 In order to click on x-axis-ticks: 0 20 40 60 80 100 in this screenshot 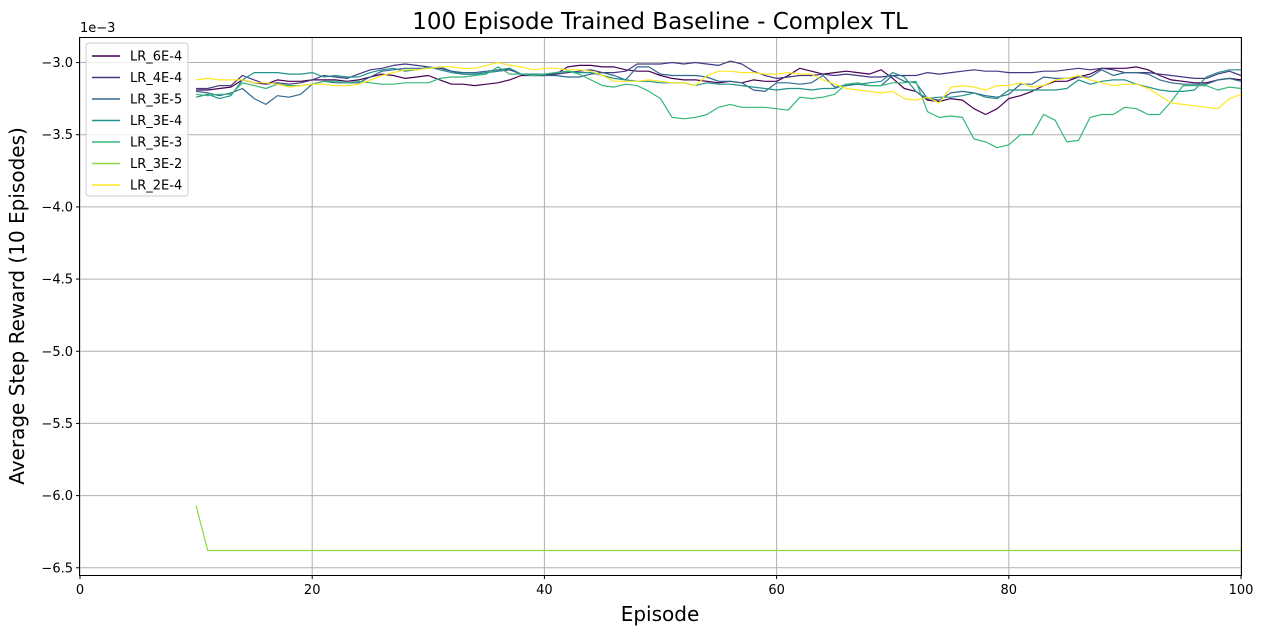, I will do `click(665, 586)`.